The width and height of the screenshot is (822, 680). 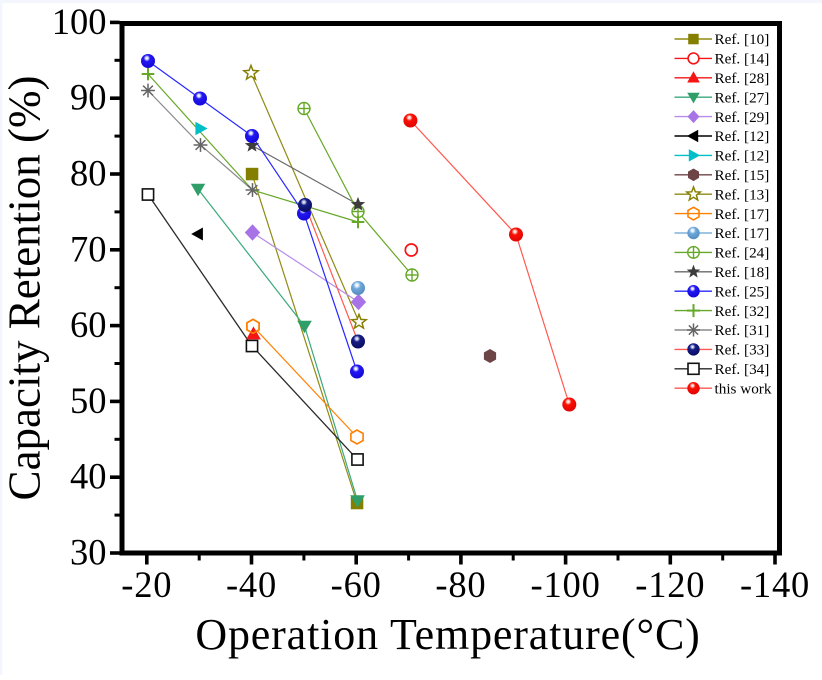 What do you see at coordinates (742, 253) in the screenshot?
I see `svg-text: Ref. [24]` at bounding box center [742, 253].